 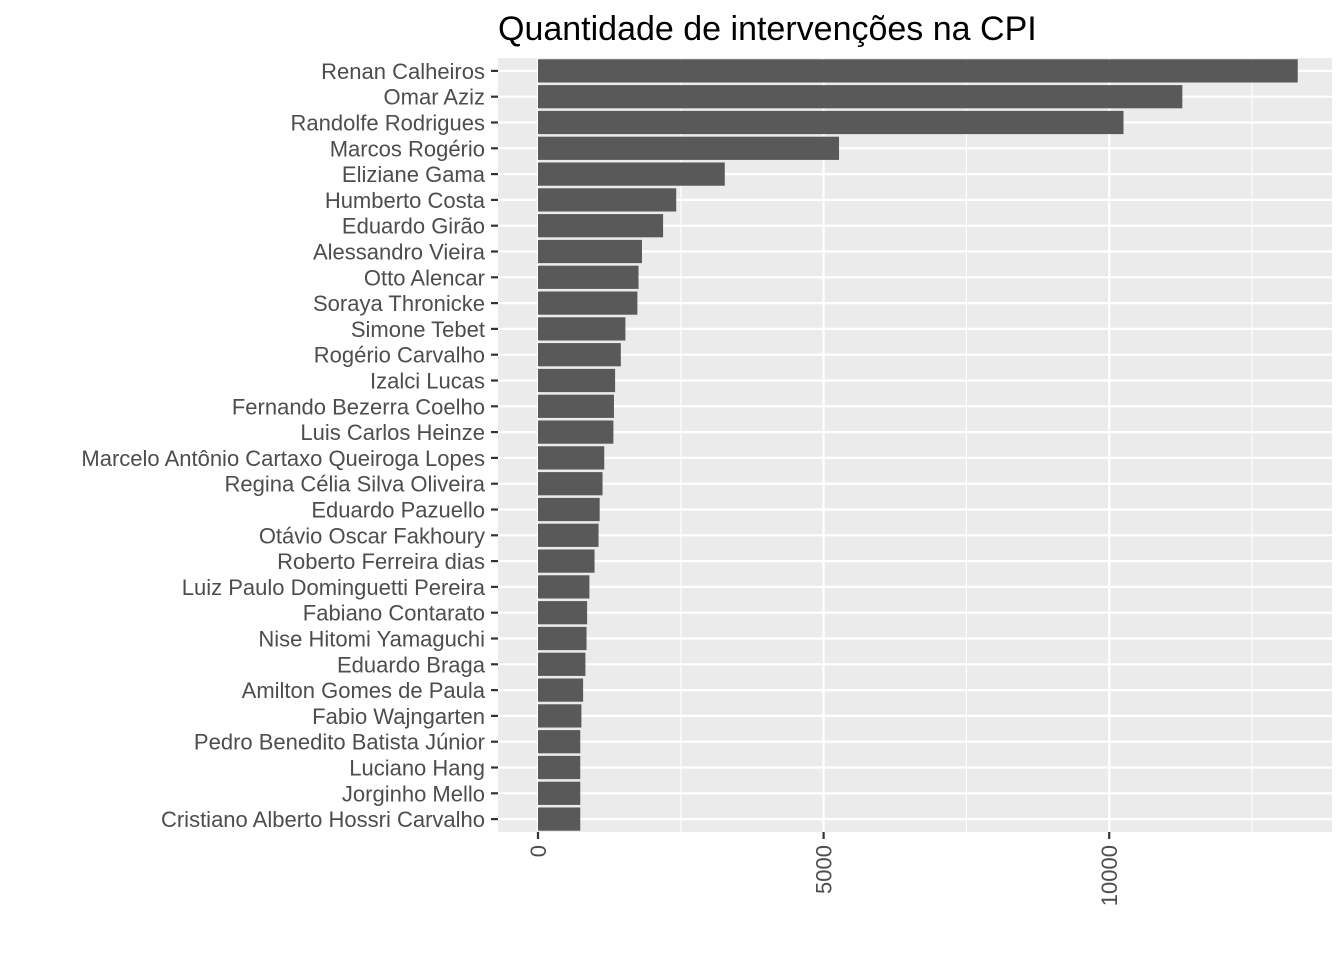 What do you see at coordinates (407, 148) in the screenshot?
I see `y-tick-label: Marcos Rogério` at bounding box center [407, 148].